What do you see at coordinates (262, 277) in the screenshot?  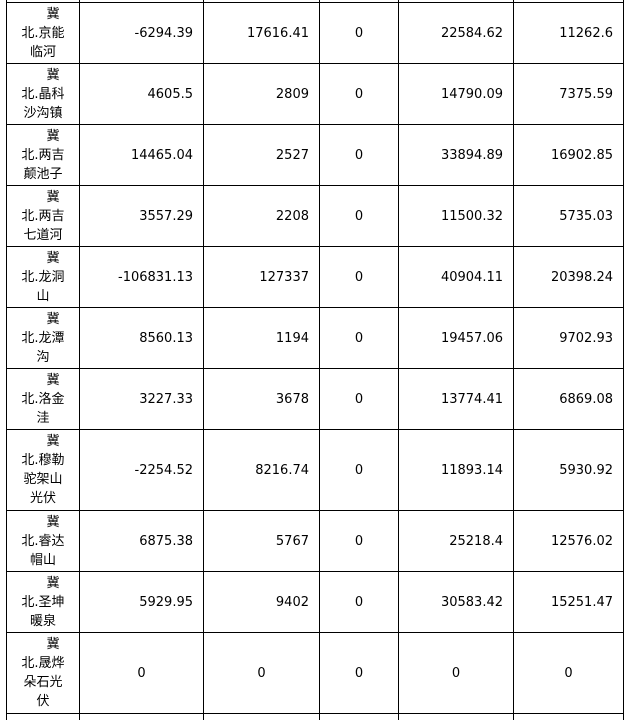 I see `value-cell: 127337` at bounding box center [262, 277].